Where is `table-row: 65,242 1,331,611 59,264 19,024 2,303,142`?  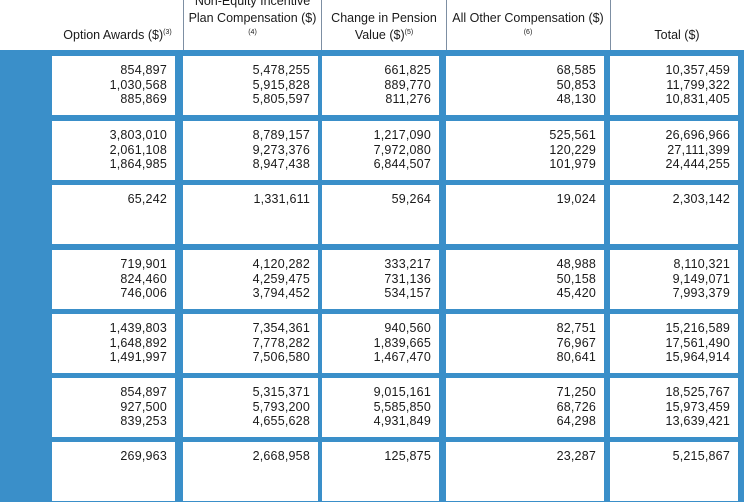 table-row: 65,242 1,331,611 59,264 19,024 2,303,142 is located at coordinates (372, 214).